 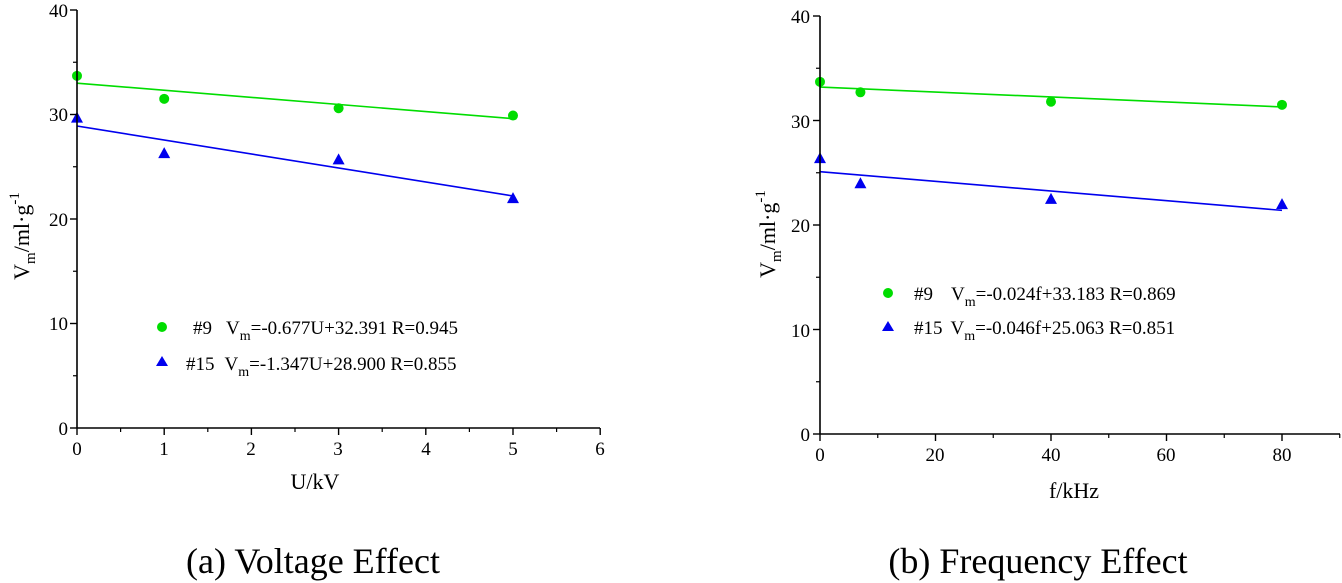 I want to click on panel-b-y-tick-label: 10, so click(x=800, y=331).